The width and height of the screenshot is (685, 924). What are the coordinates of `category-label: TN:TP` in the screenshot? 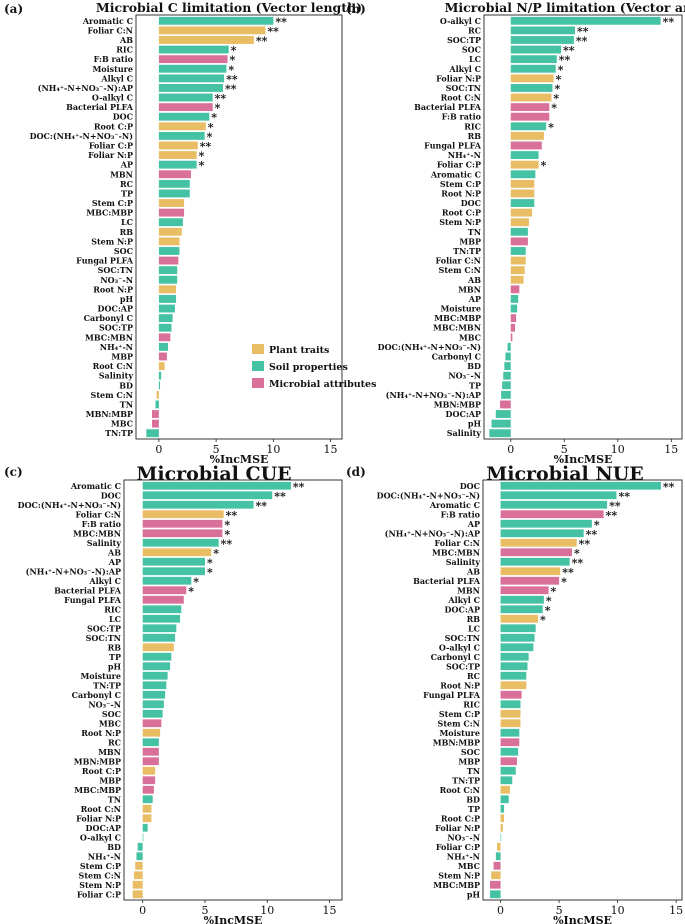 It's located at (467, 251).